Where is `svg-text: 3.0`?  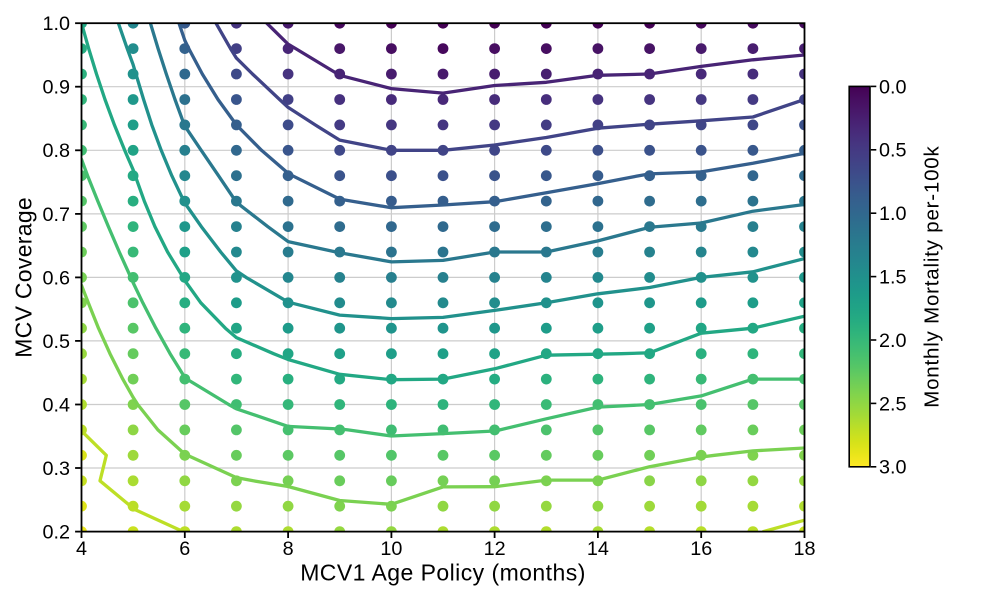
svg-text: 3.0 is located at coordinates (893, 468).